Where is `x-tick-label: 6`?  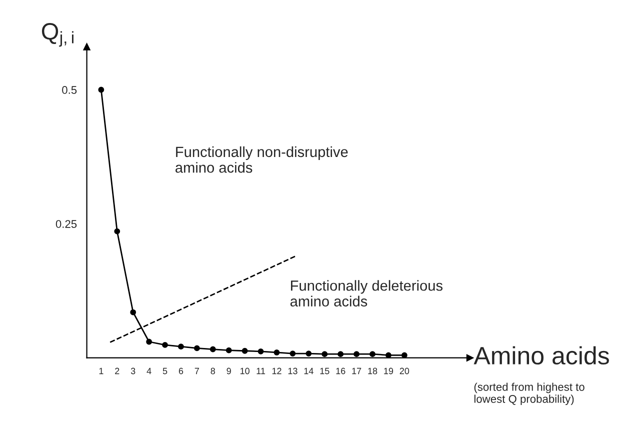
x-tick-label: 6 is located at coordinates (181, 371).